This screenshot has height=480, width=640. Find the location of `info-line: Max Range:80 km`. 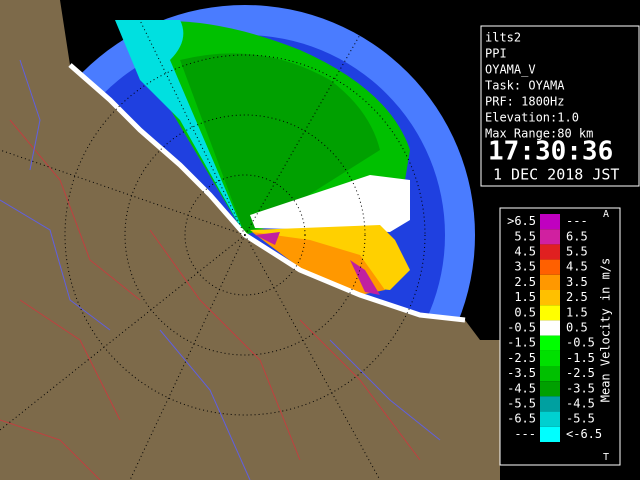

info-line: Max Range:80 km is located at coordinates (539, 134).